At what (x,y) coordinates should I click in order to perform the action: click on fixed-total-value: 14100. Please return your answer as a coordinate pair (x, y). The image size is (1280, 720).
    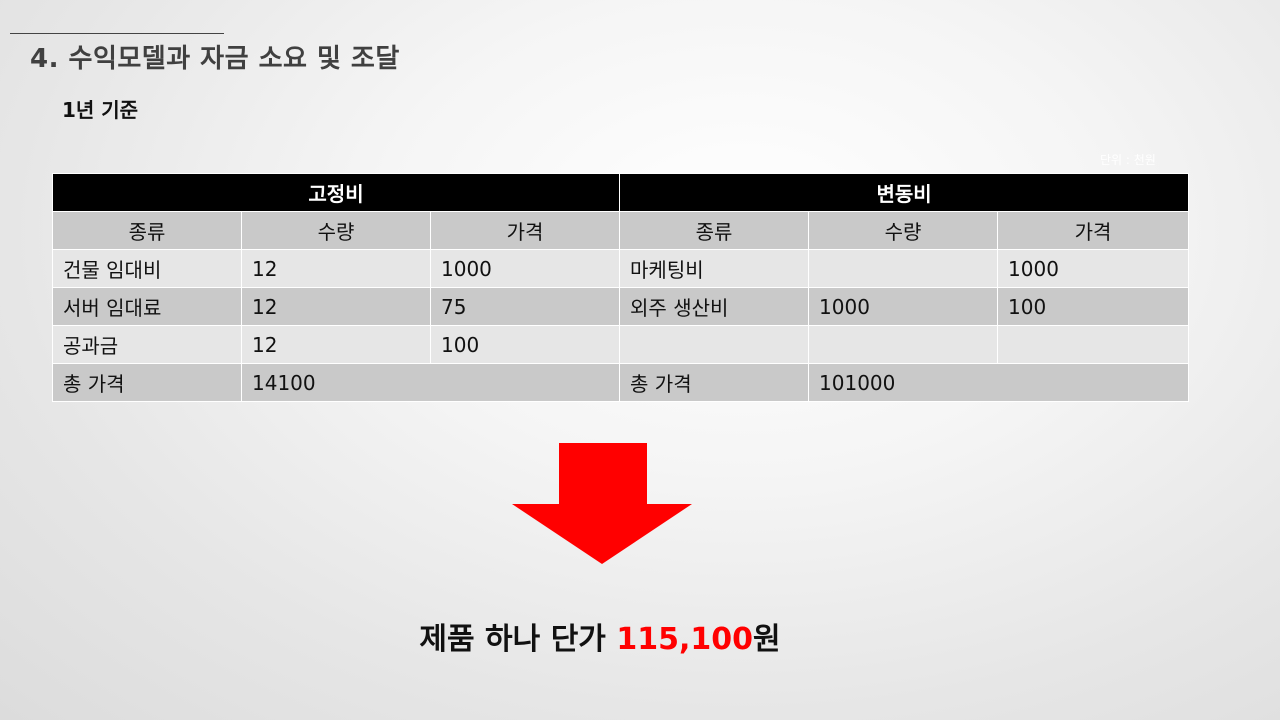
    Looking at the image, I should click on (430, 382).